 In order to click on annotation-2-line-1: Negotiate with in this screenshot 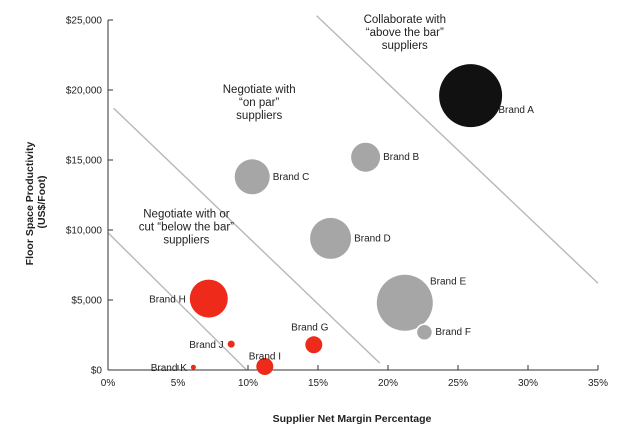, I will do `click(259, 90)`.